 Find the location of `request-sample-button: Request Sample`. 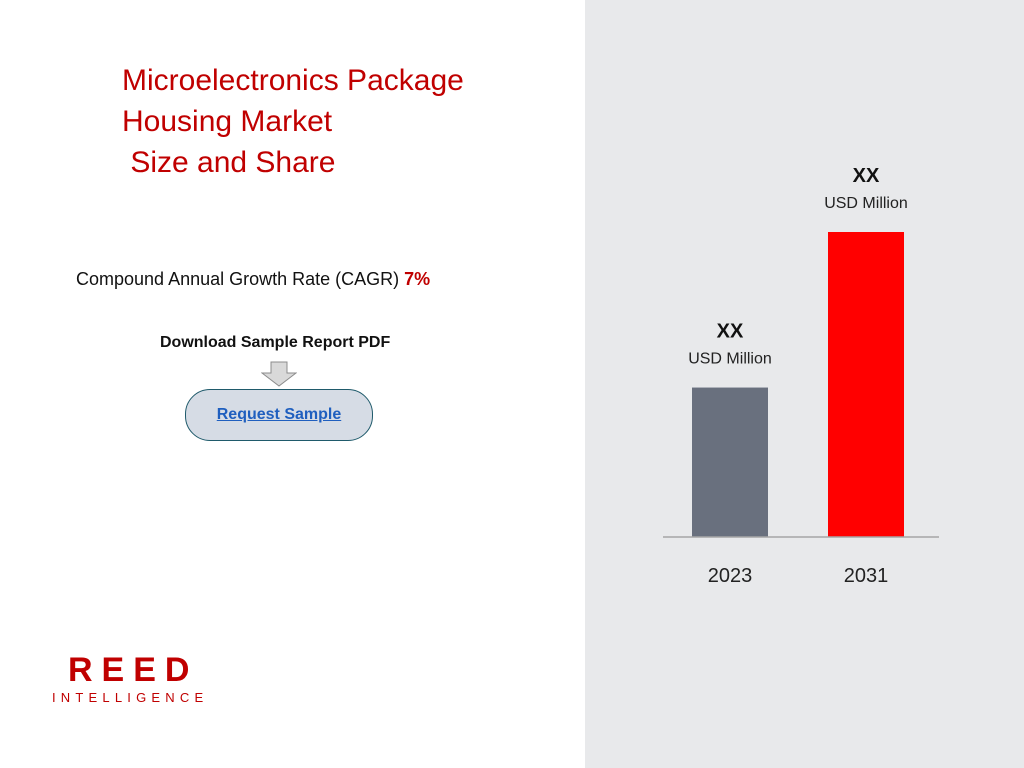

request-sample-button: Request Sample is located at coordinates (279, 415).